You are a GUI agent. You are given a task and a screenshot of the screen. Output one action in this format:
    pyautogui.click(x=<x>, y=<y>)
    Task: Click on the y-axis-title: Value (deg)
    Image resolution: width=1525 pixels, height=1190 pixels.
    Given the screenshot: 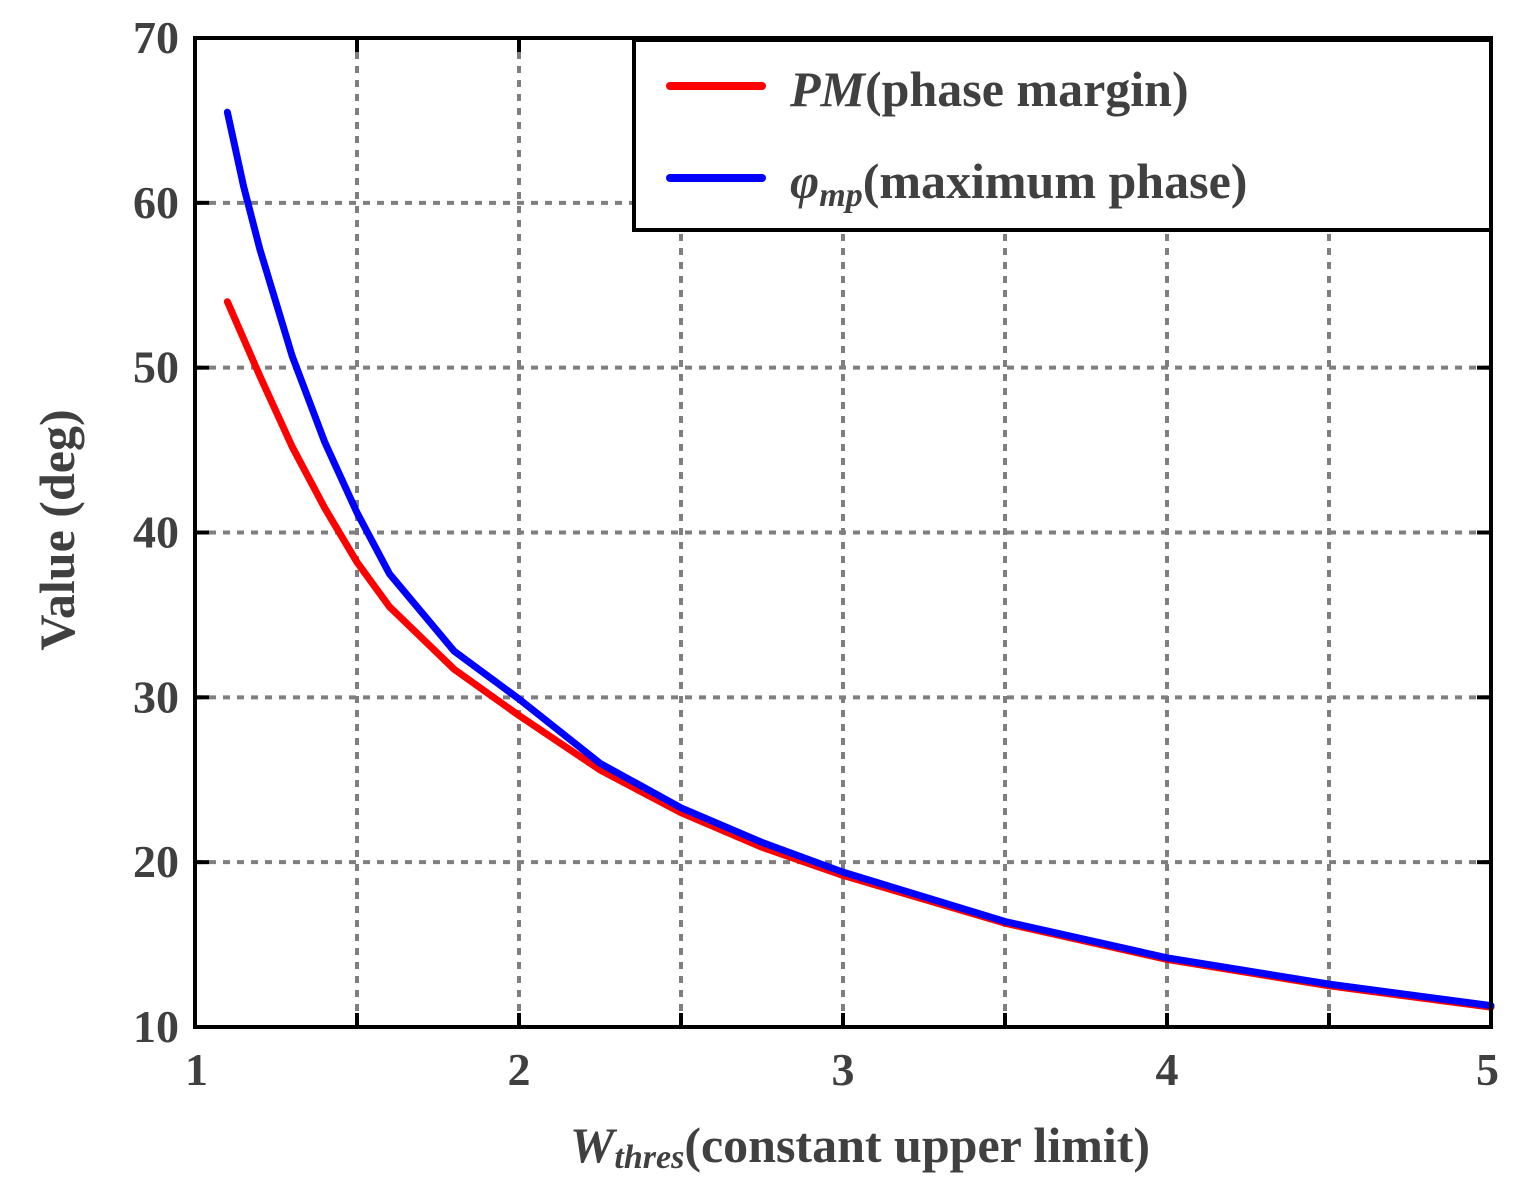 What is the action you would take?
    pyautogui.click(x=57, y=529)
    